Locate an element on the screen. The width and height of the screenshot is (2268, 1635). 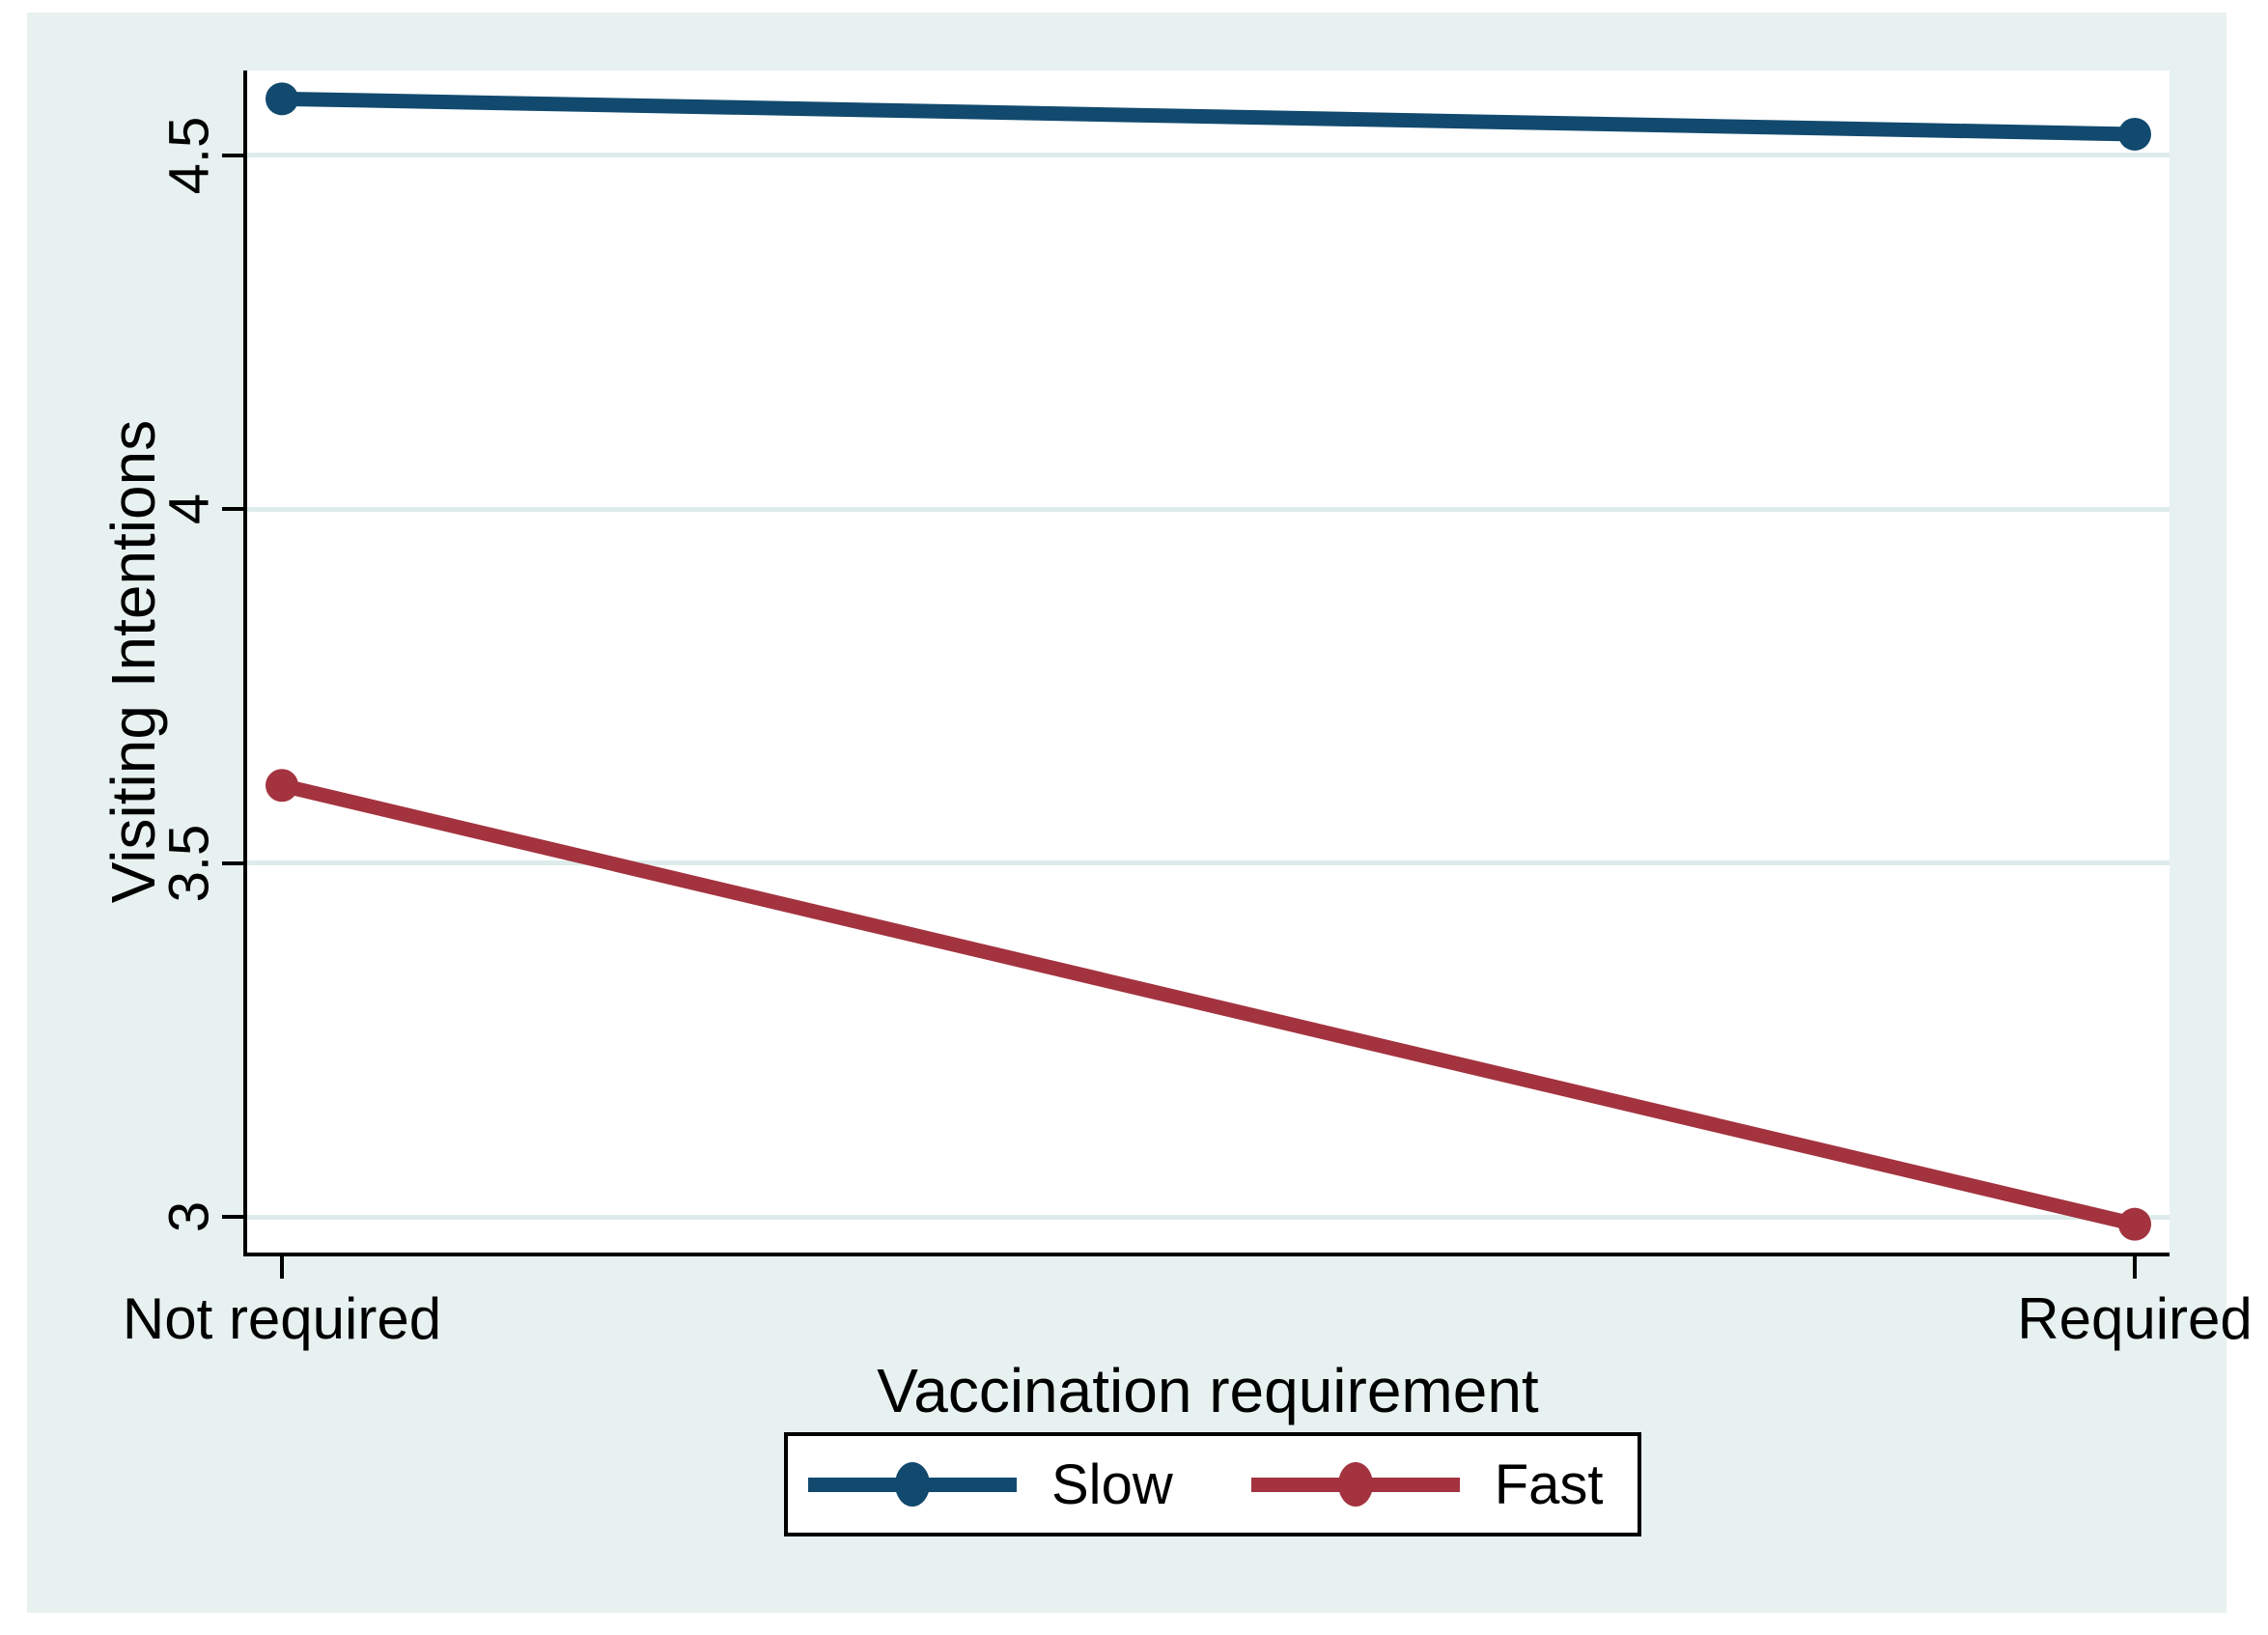
x-axis-line is located at coordinates (1207, 1254).